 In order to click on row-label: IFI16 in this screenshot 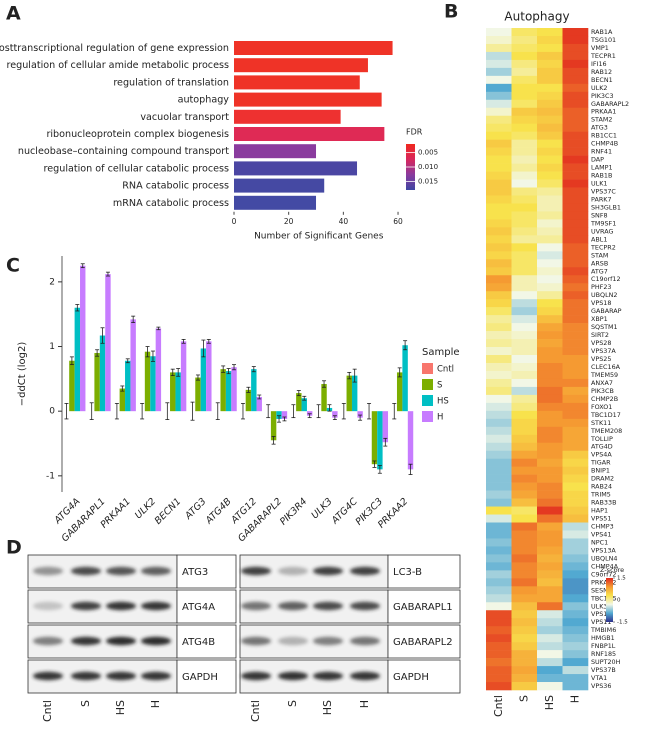, I will do `click(599, 64)`.